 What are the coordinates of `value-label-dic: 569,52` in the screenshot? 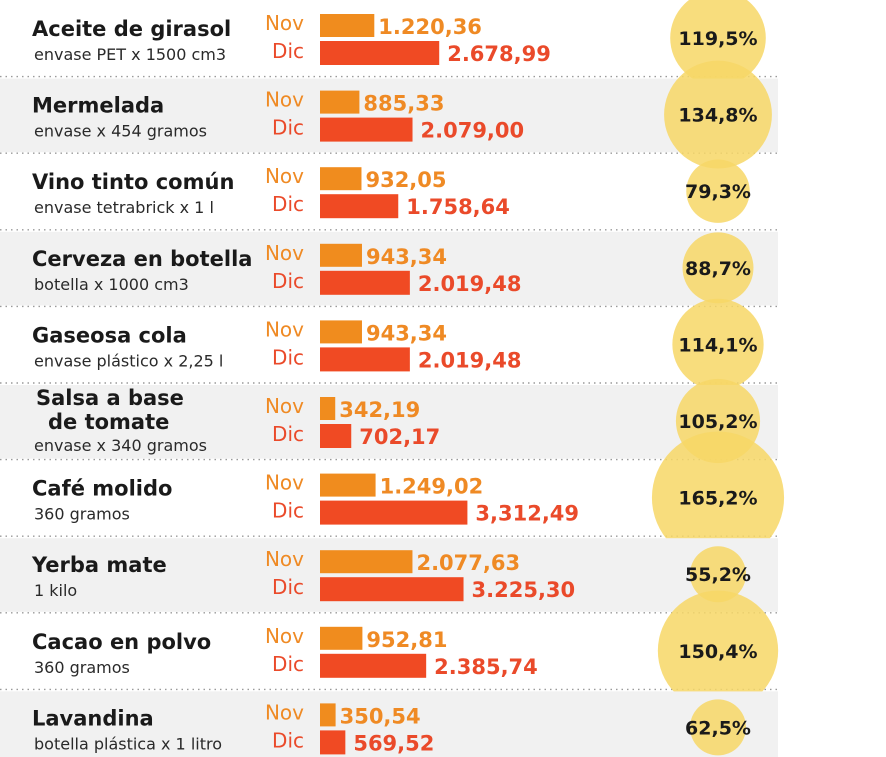 It's located at (393, 743).